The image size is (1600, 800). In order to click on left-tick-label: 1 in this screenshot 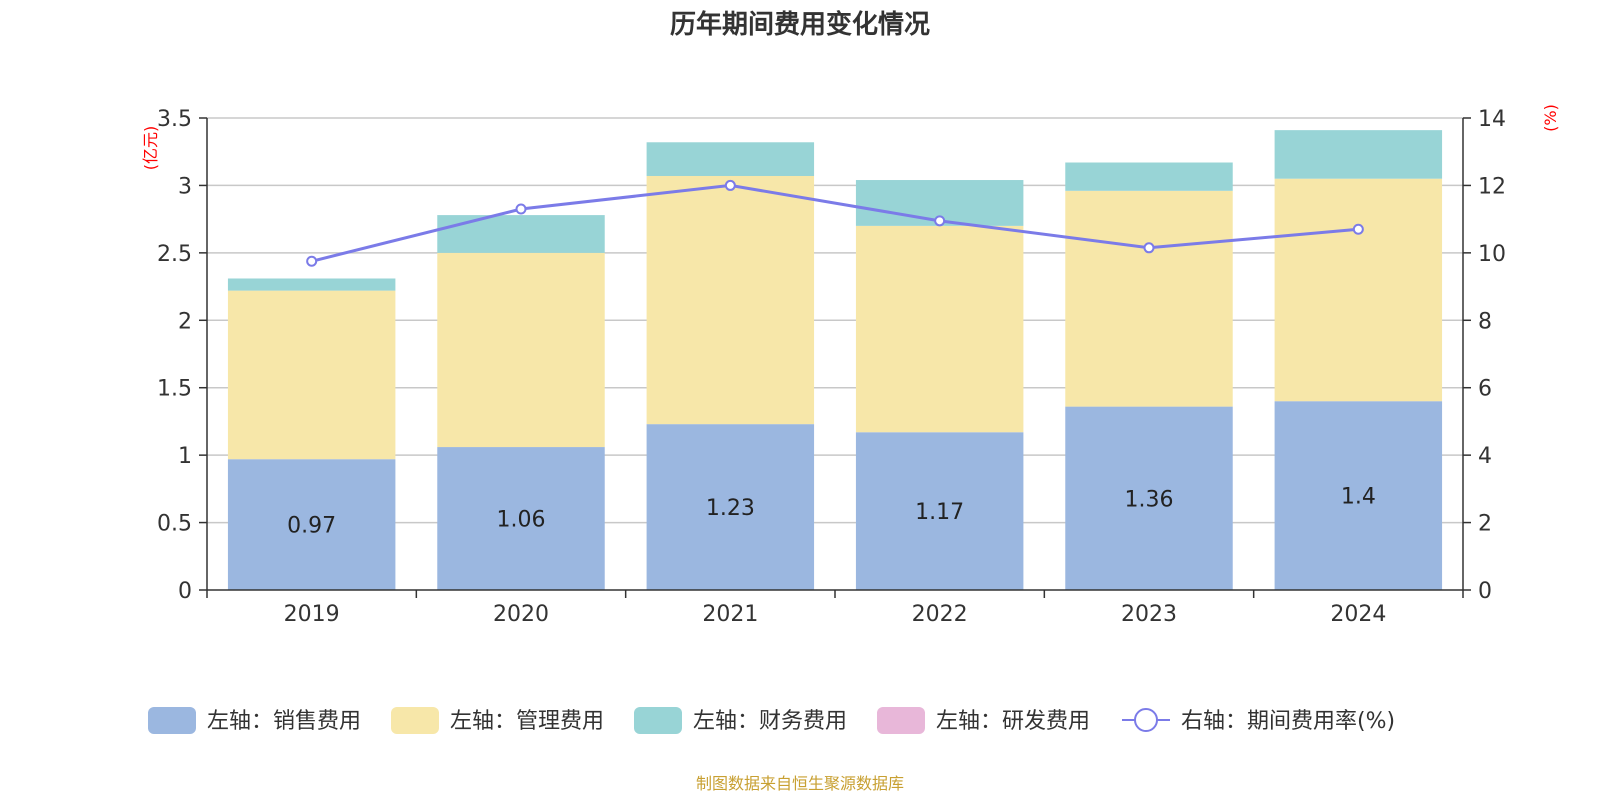, I will do `click(185, 456)`.